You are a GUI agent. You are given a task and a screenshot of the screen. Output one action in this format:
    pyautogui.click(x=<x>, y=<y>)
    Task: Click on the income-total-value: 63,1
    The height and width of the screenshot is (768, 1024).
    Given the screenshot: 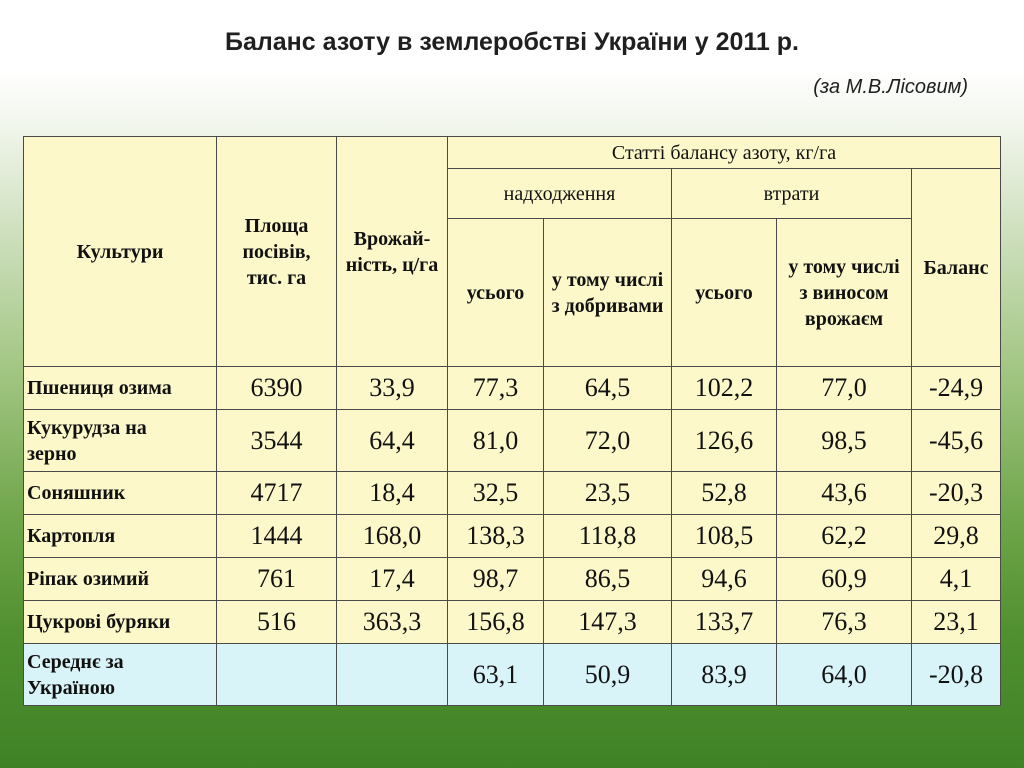 What is the action you would take?
    pyautogui.click(x=495, y=674)
    